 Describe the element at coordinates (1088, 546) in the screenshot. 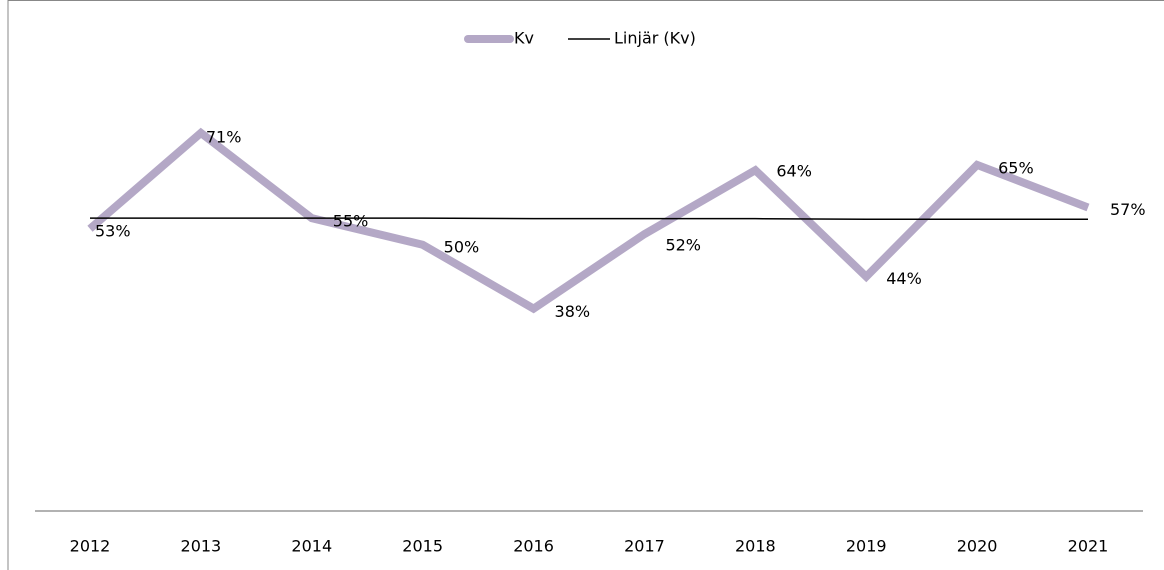

I see `x-tick-label: 2021` at that location.